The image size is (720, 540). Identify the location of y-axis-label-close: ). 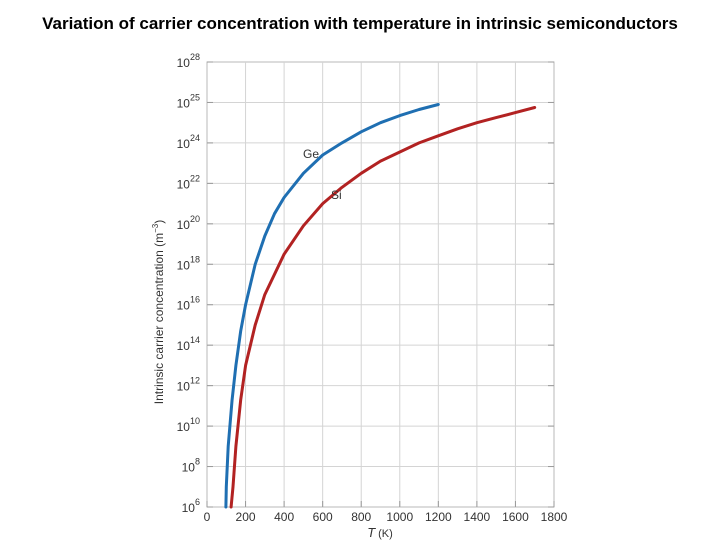
(159, 222).